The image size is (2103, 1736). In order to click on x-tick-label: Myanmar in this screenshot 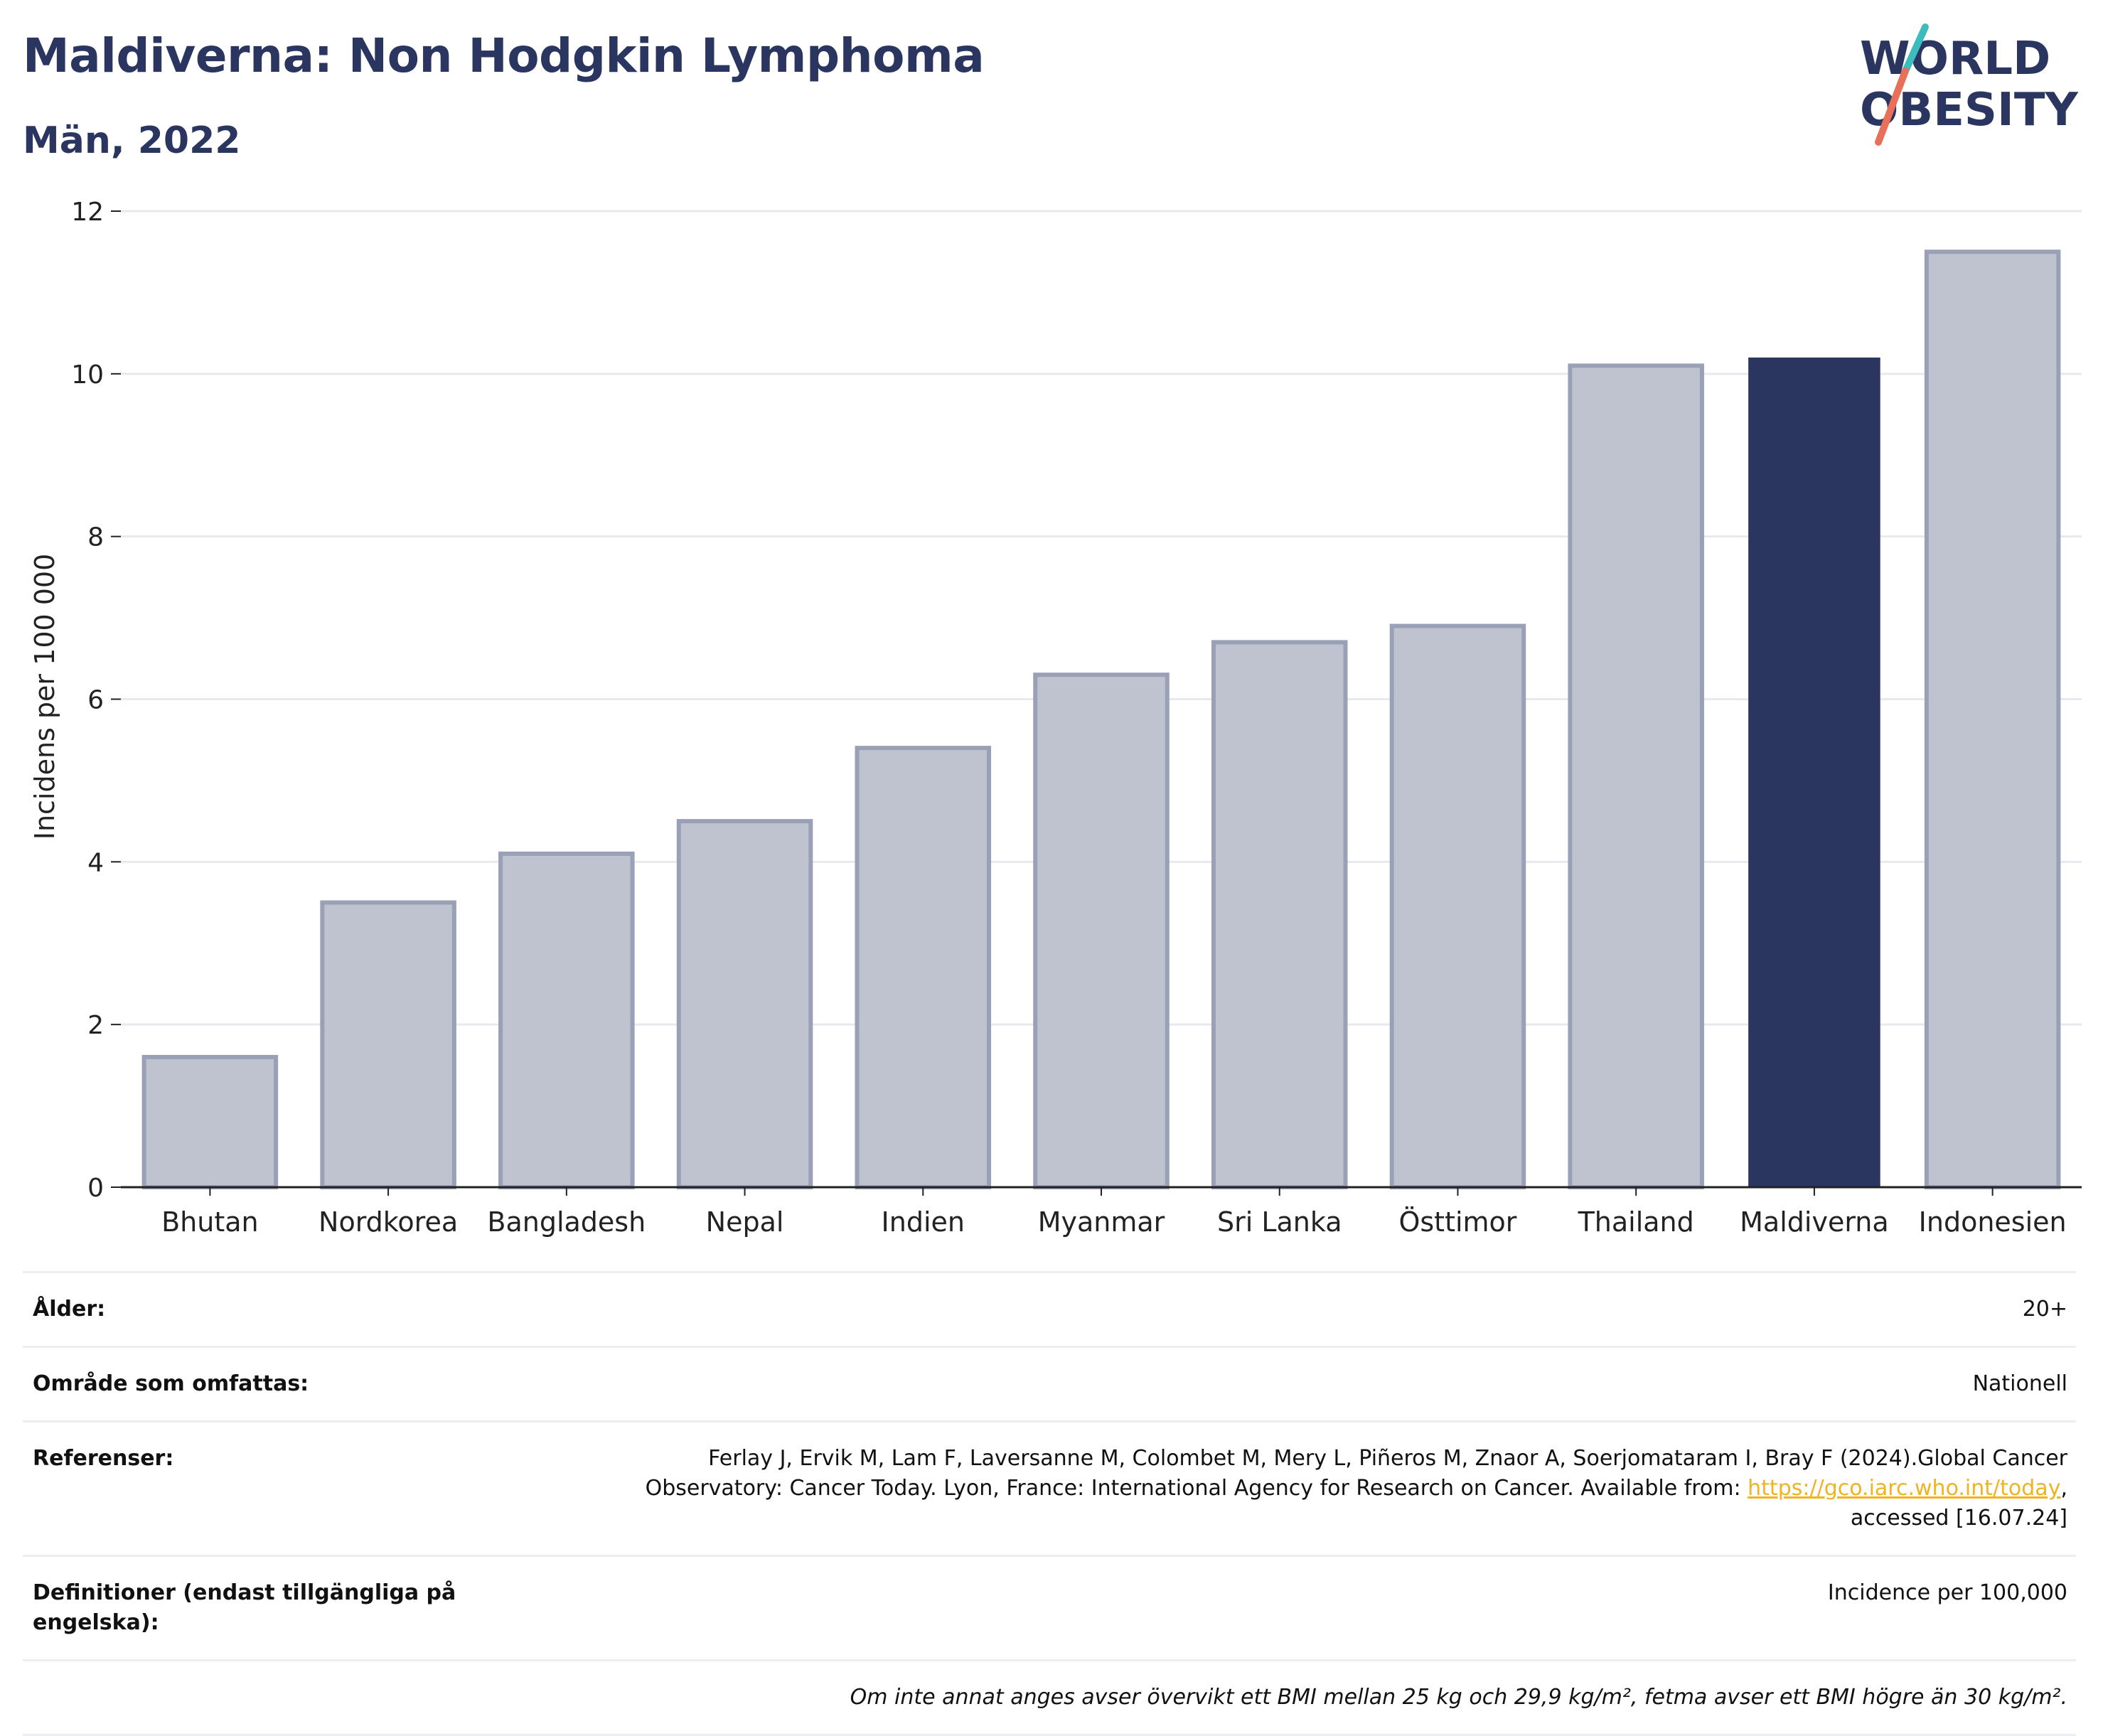, I will do `click(1101, 1221)`.